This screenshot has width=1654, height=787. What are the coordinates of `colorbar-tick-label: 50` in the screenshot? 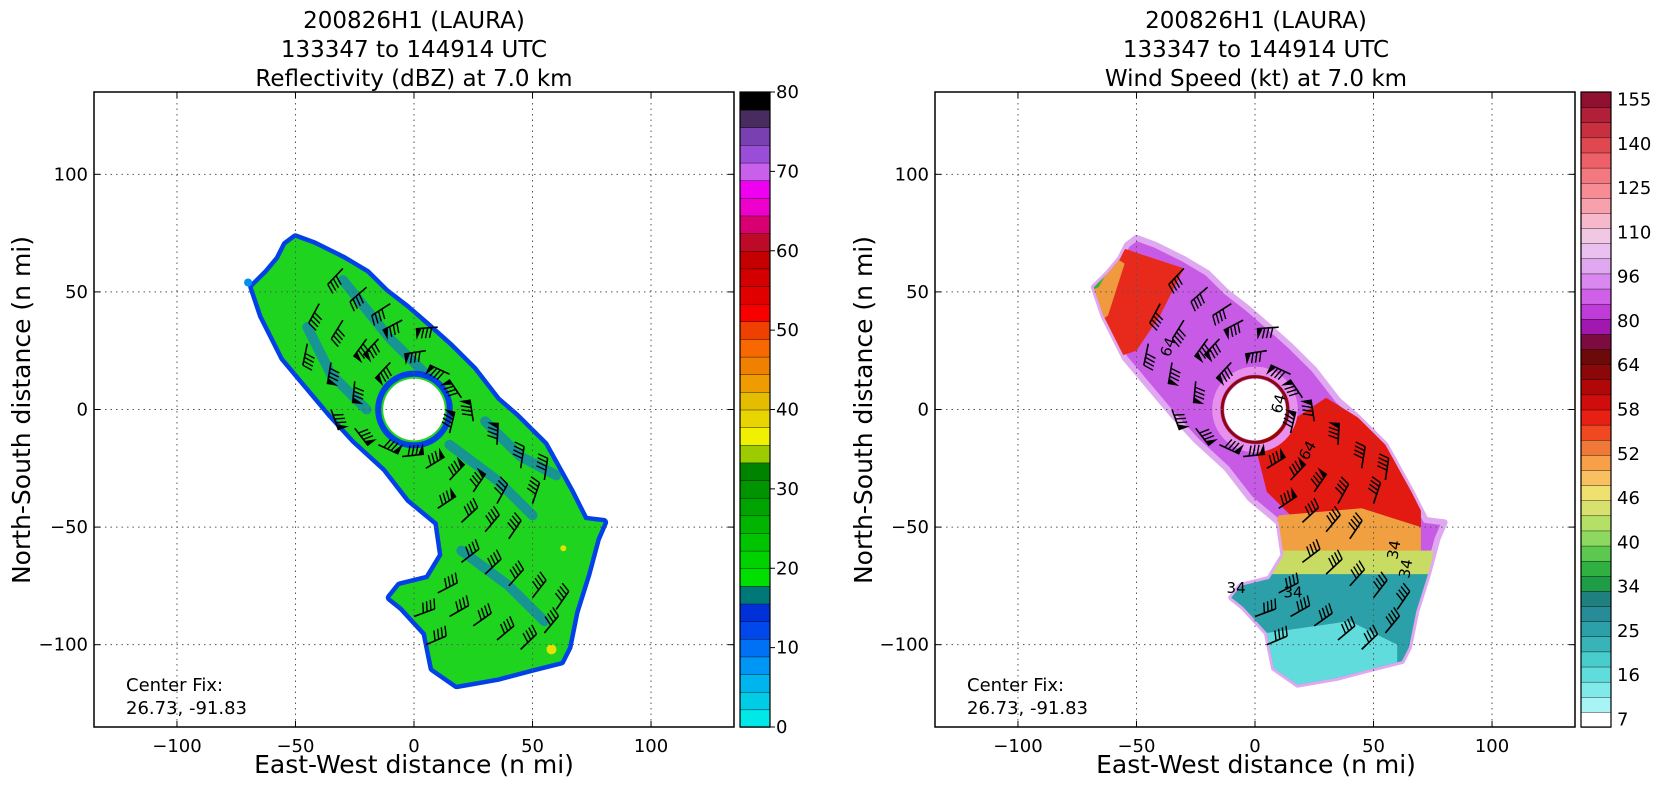 It's located at (787, 330).